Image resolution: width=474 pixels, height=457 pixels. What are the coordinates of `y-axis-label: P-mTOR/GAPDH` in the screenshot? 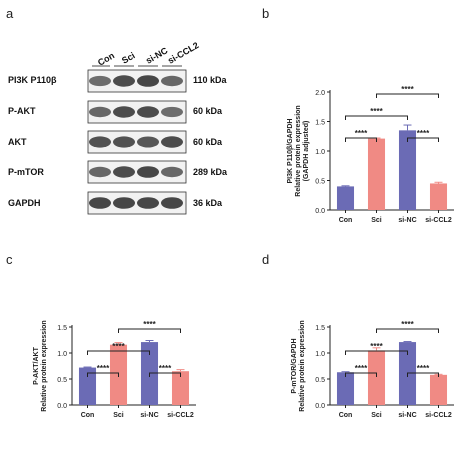 It's located at (294, 365).